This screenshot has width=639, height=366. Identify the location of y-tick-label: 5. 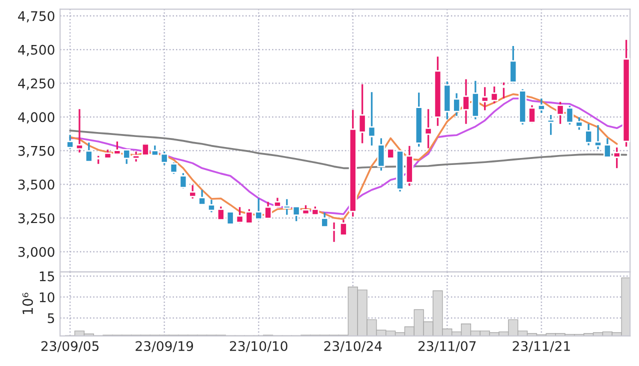
(51, 318).